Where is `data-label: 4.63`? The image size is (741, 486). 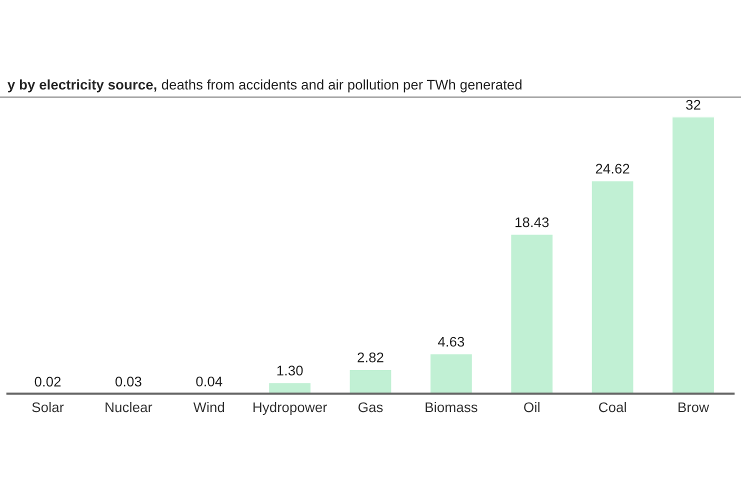 data-label: 4.63 is located at coordinates (451, 341).